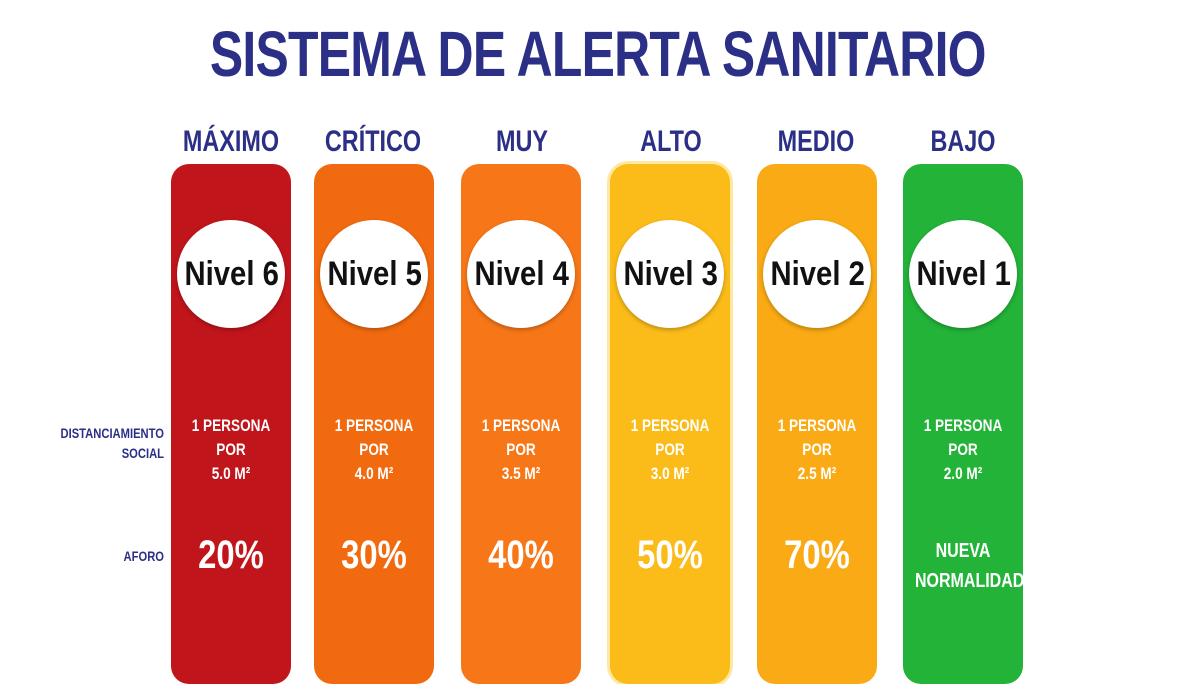 The width and height of the screenshot is (1200, 684). What do you see at coordinates (598, 54) in the screenshot?
I see `page-title: SISTEMA DE ALERTA SANITARIO` at bounding box center [598, 54].